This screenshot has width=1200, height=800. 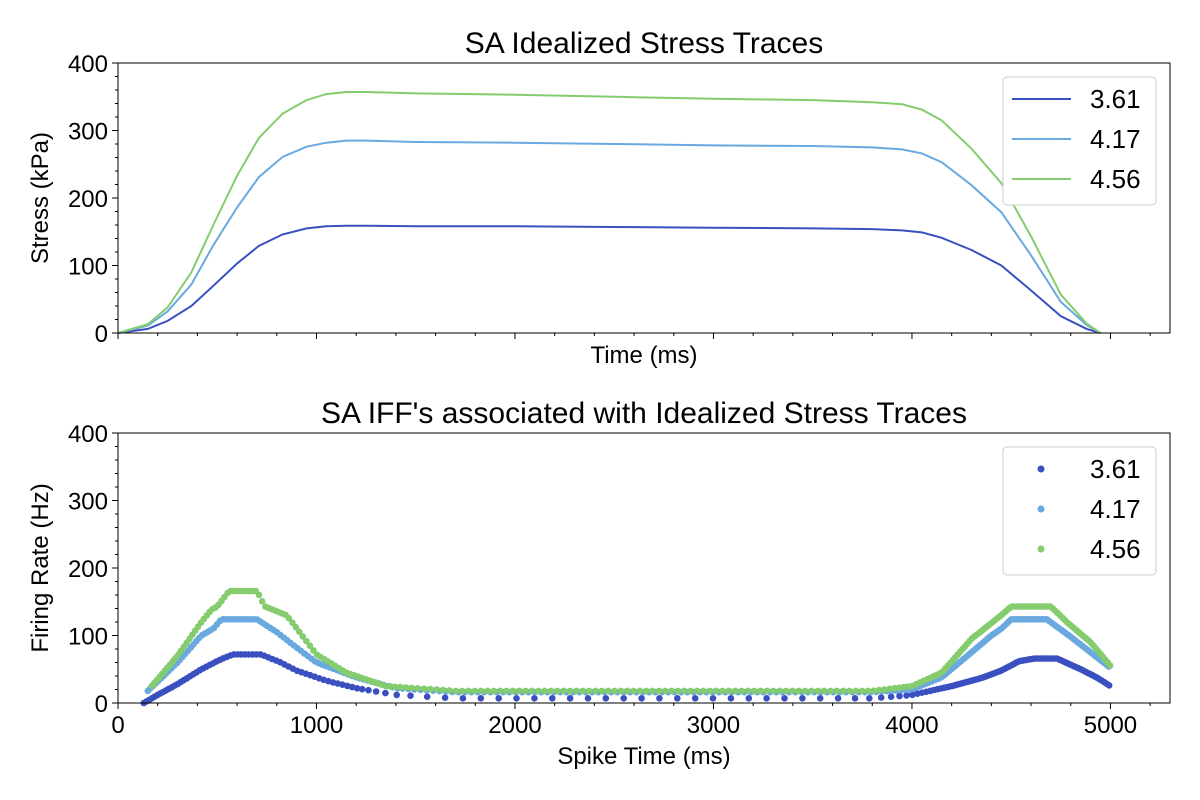 I want to click on stress-ytick-label: 400, so click(x=88, y=64).